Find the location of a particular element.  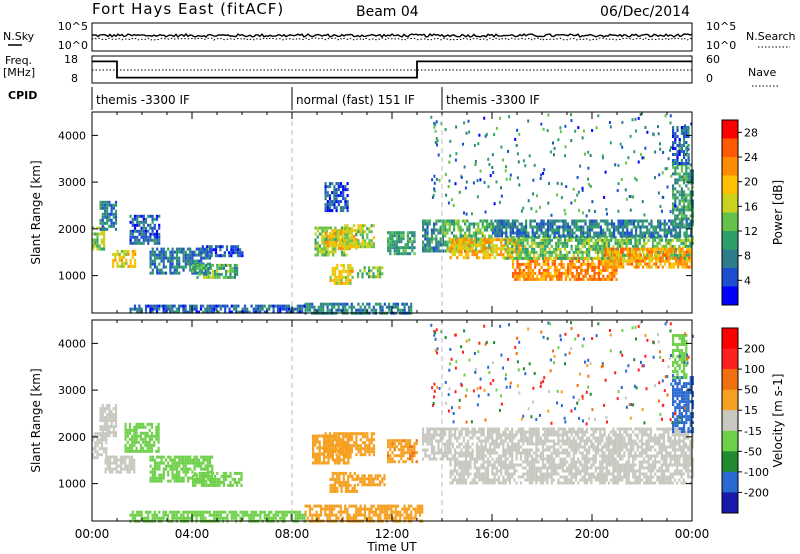

freq-tick-top: 18 is located at coordinates (71, 59).